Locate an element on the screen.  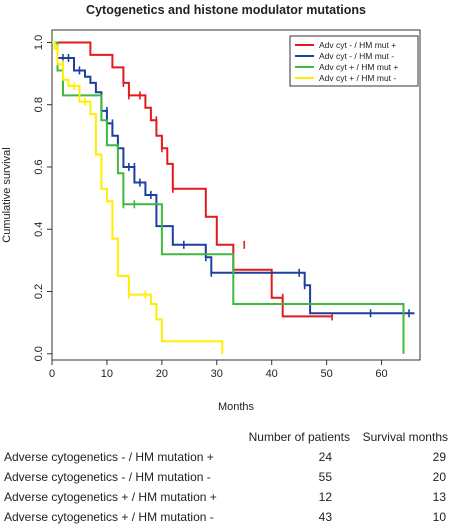
row-months: 10 is located at coordinates (439, 517).